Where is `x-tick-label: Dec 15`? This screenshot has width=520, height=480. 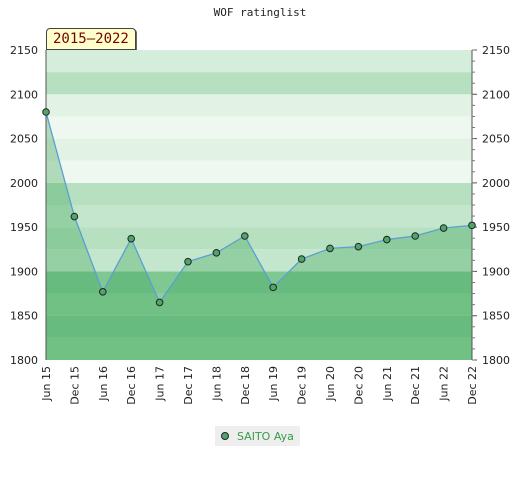 x-tick-label: Dec 15 is located at coordinates (74, 385).